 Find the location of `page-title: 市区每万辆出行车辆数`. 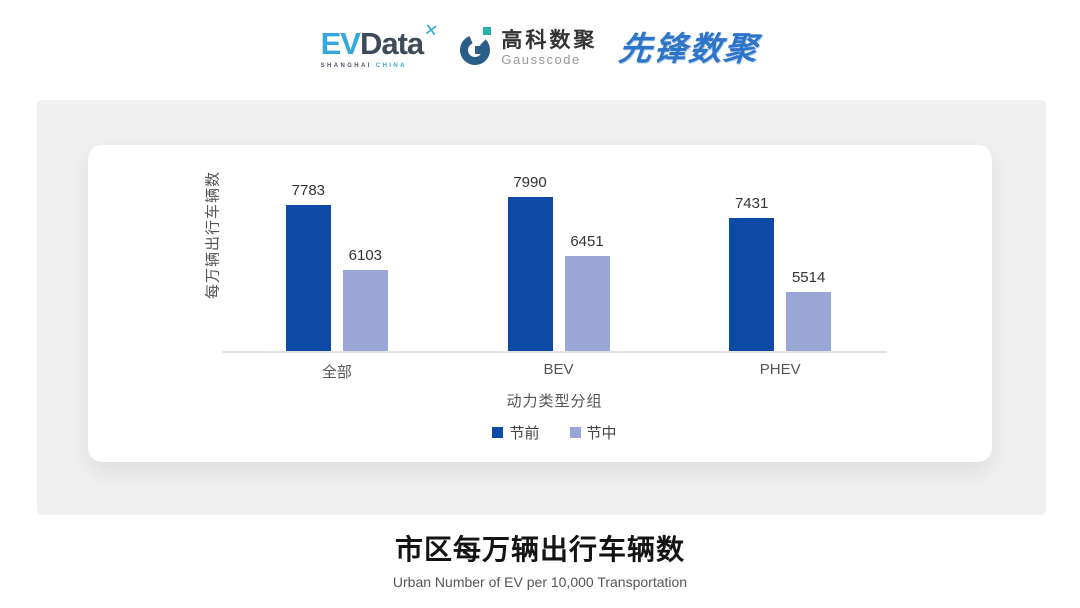

page-title: 市区每万辆出行车辆数 is located at coordinates (539, 549).